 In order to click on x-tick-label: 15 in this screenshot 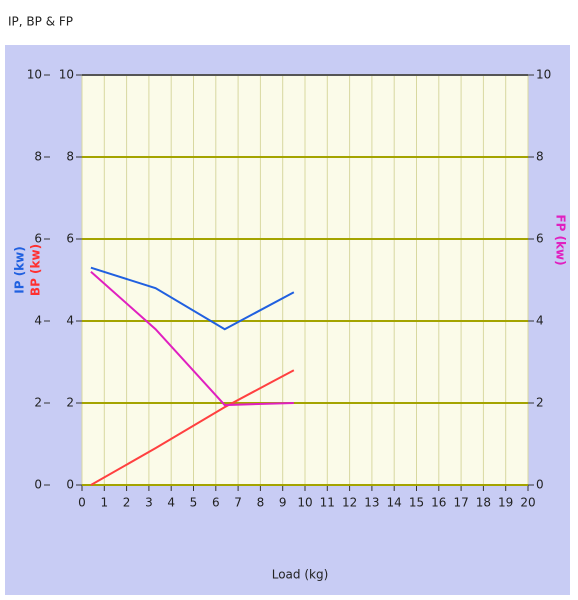, I will do `click(416, 503)`.